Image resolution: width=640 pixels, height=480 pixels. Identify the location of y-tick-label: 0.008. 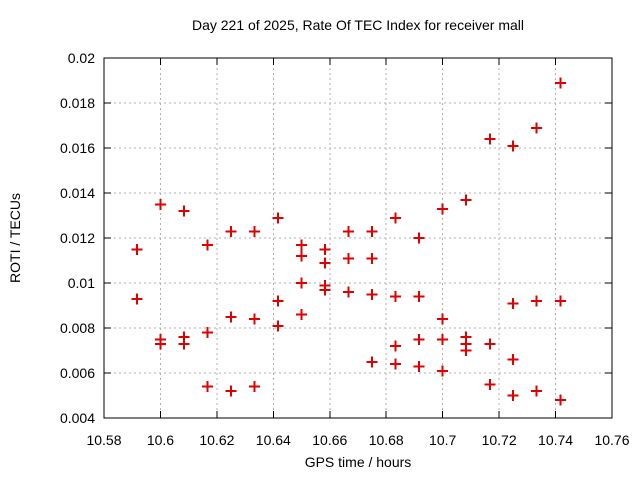
(77, 328).